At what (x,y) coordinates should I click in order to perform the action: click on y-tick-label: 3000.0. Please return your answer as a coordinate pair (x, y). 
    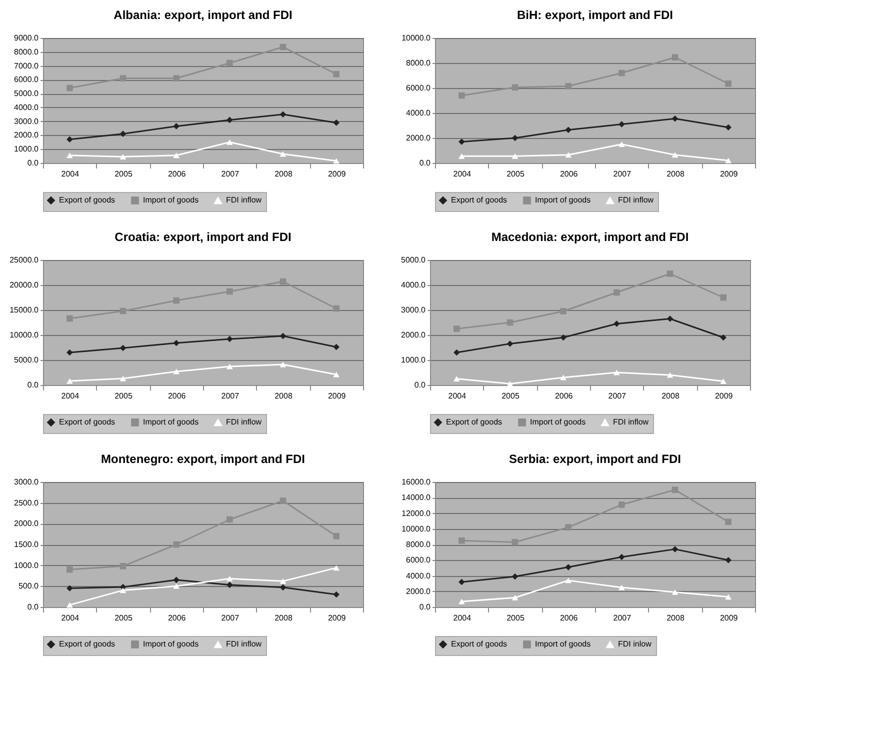
    Looking at the image, I should click on (27, 482).